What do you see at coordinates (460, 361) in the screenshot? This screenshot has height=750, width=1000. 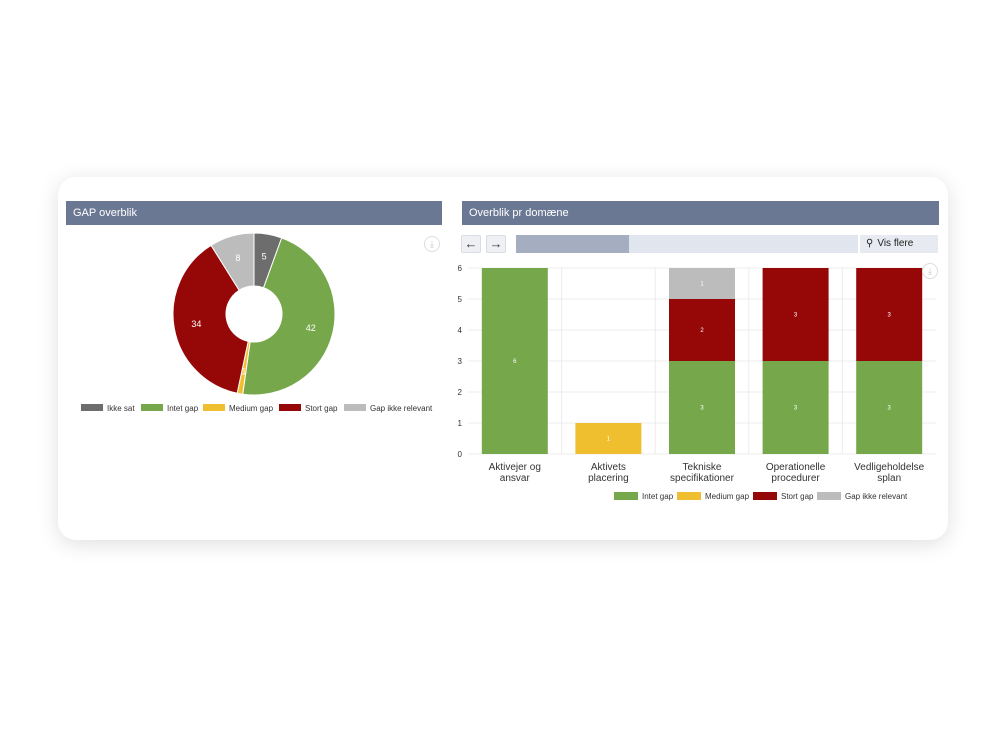 I see `y-tick-label: 3` at bounding box center [460, 361].